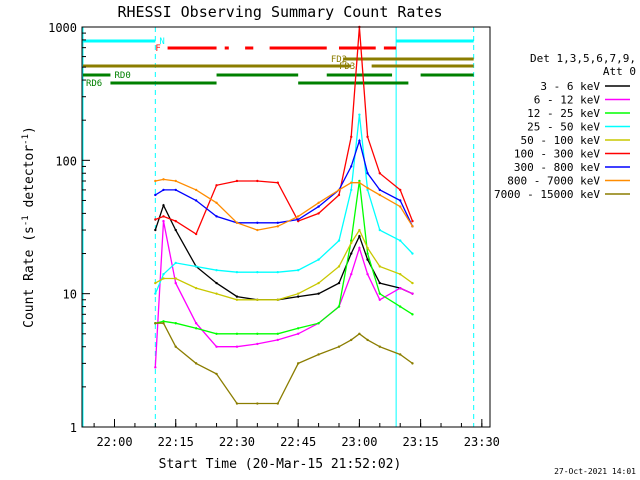  What do you see at coordinates (70, 295) in the screenshot?
I see `y-tick-label: 10` at bounding box center [70, 295].